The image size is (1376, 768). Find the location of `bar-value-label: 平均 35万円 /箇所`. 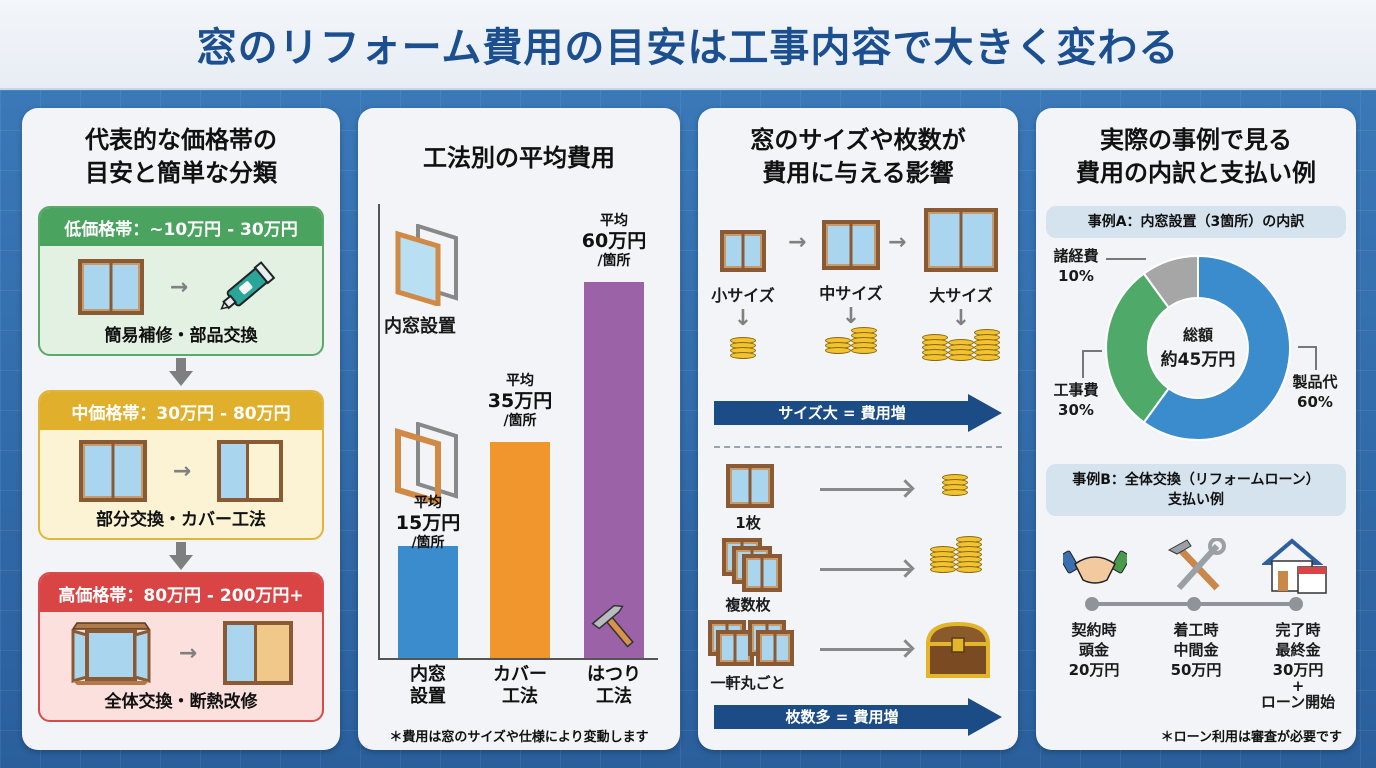

bar-value-label: 平均 35万円 /箇所 is located at coordinates (520, 401).